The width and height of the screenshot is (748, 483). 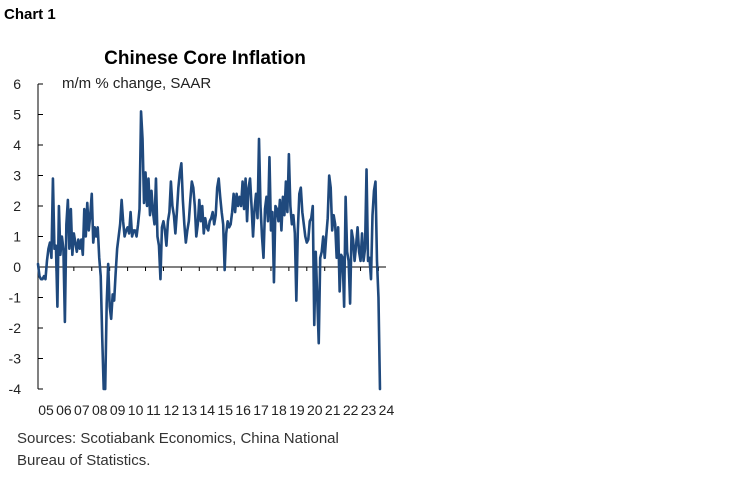 I want to click on y-tick-label: 2, so click(x=17, y=206).